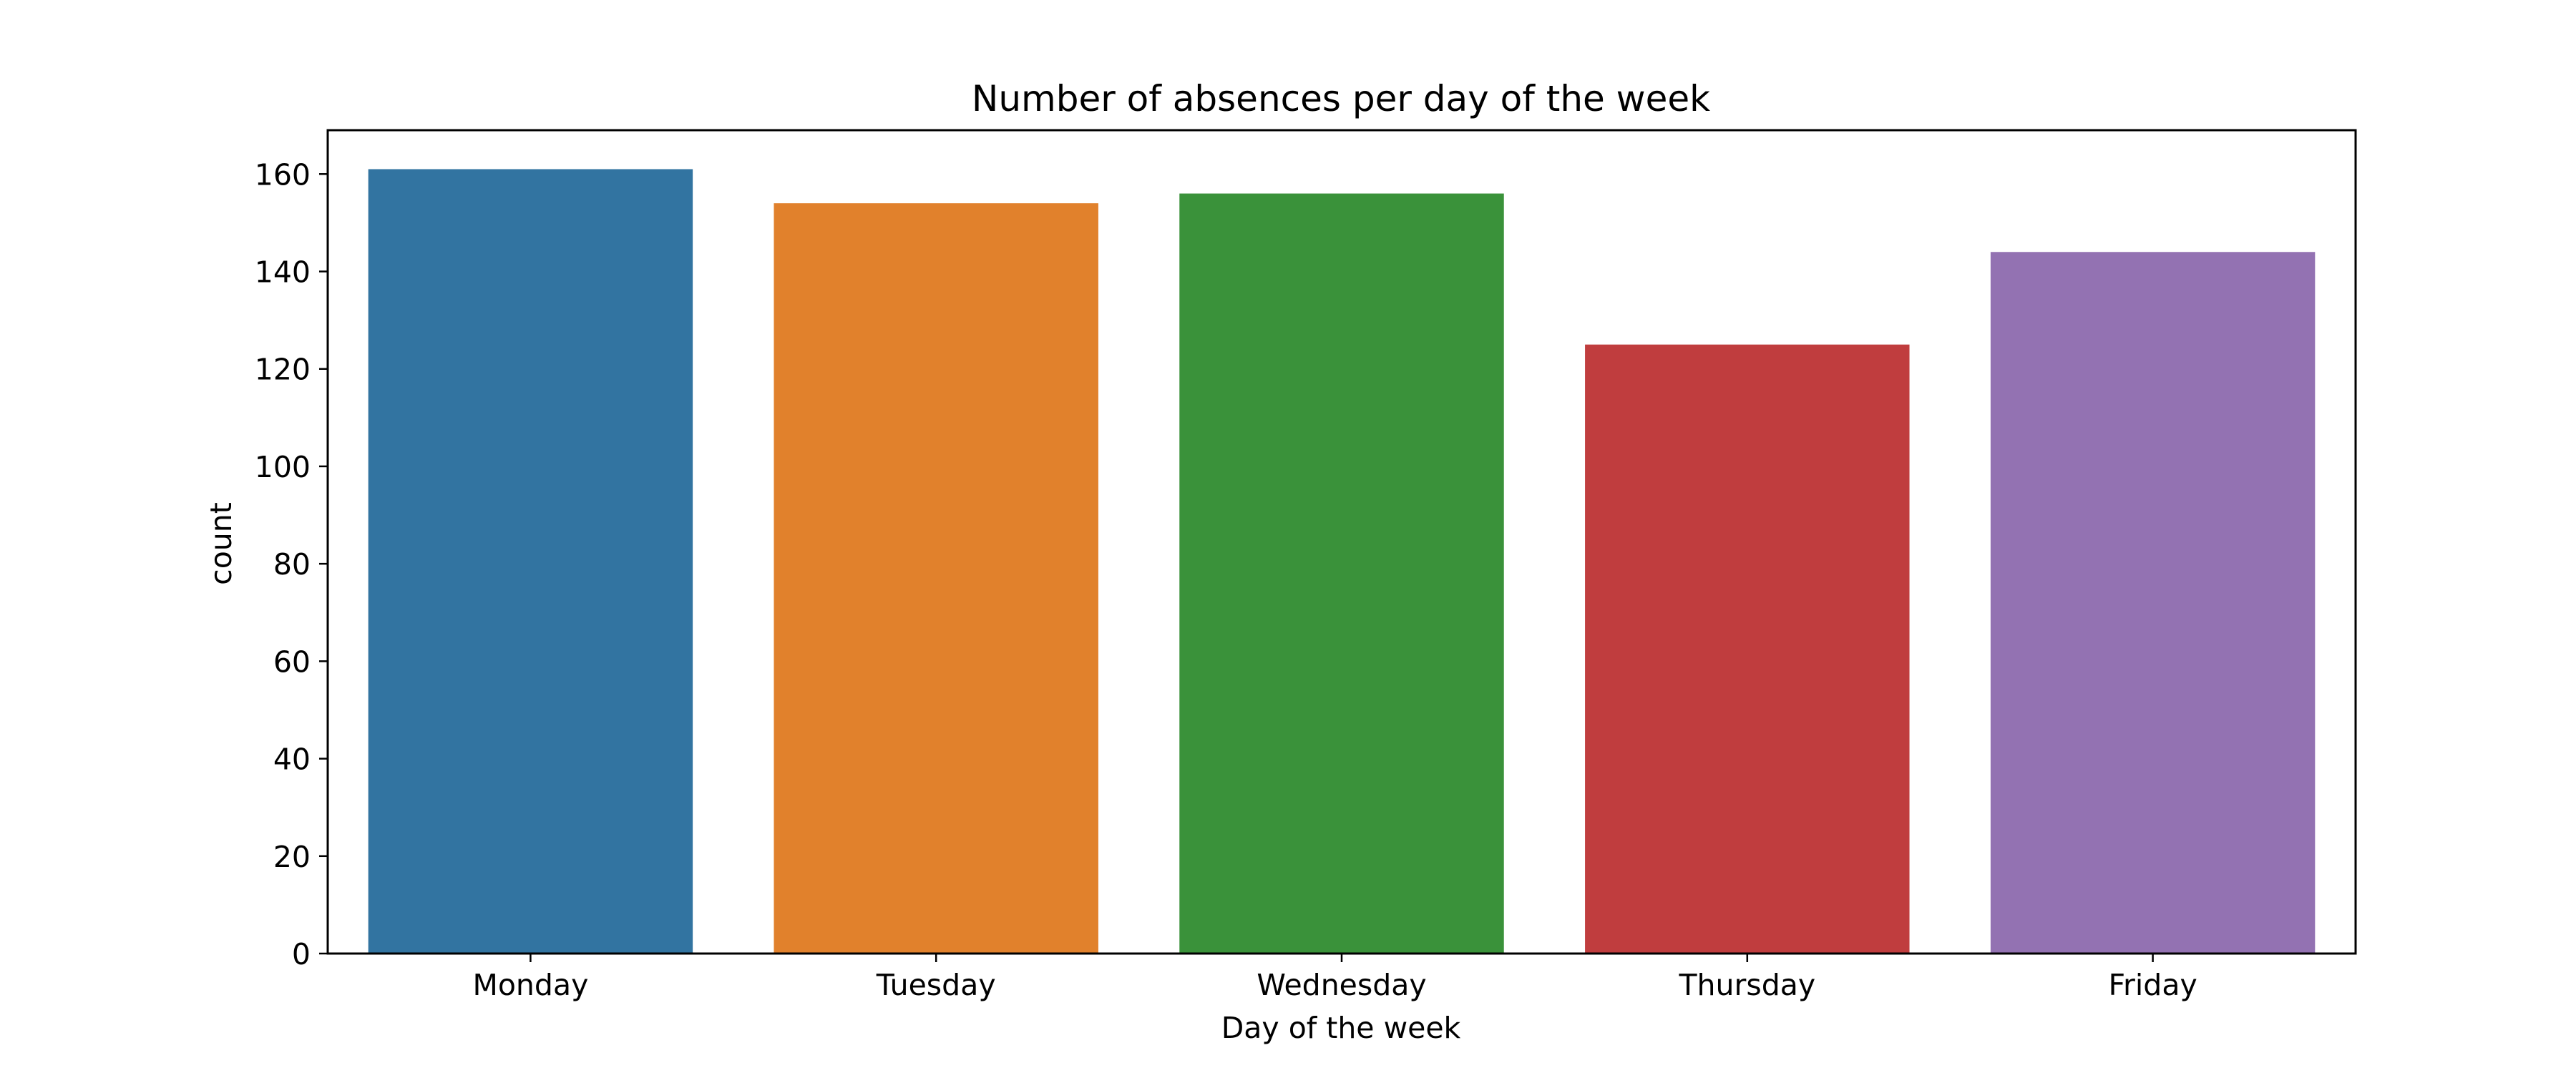 The image size is (2576, 1073). What do you see at coordinates (936, 985) in the screenshot?
I see `x-tick-label: Tuesday` at bounding box center [936, 985].